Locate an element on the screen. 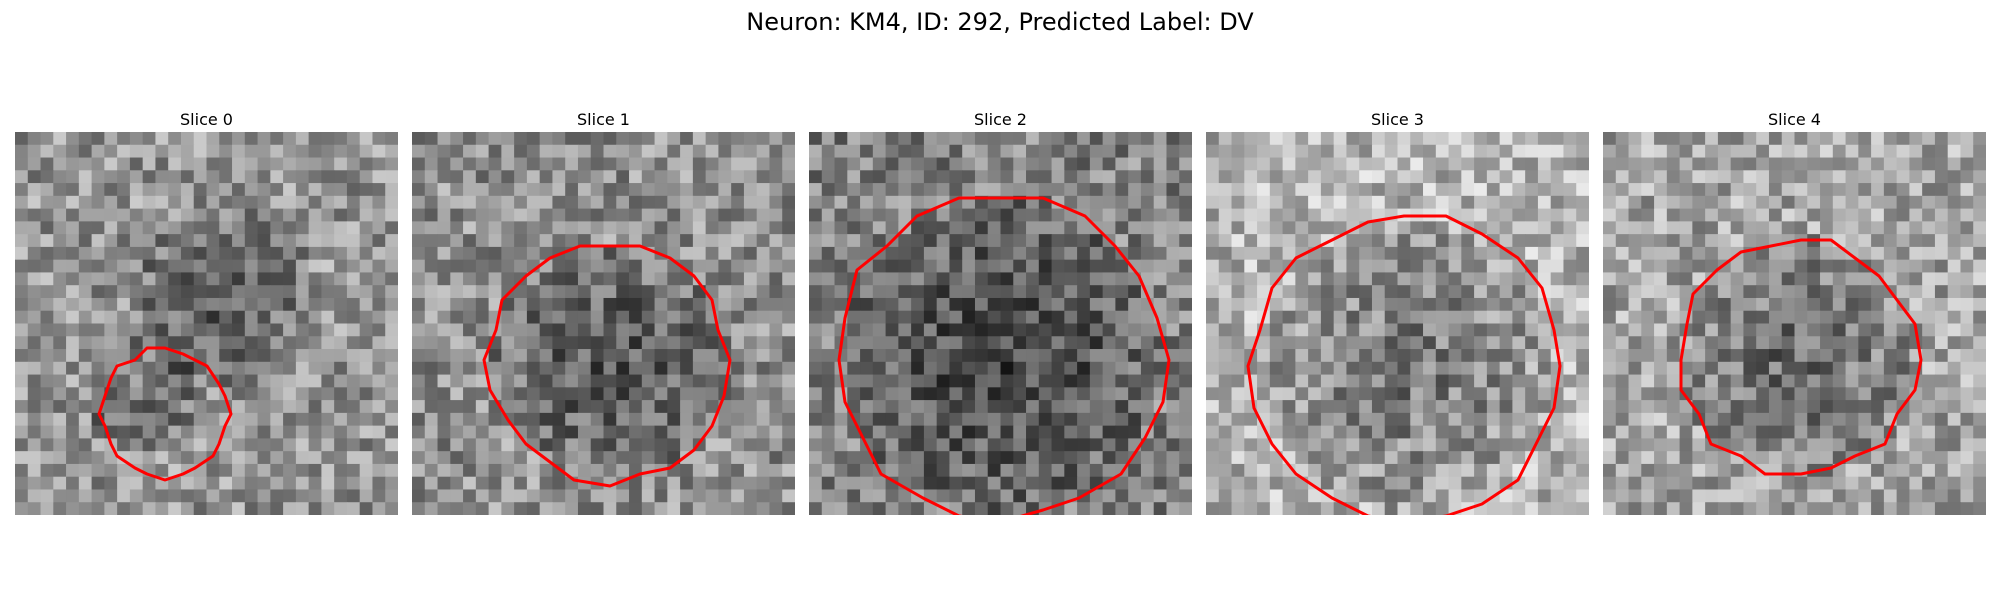  slice-panel-4: Slice 4 is located at coordinates (1794, 311).